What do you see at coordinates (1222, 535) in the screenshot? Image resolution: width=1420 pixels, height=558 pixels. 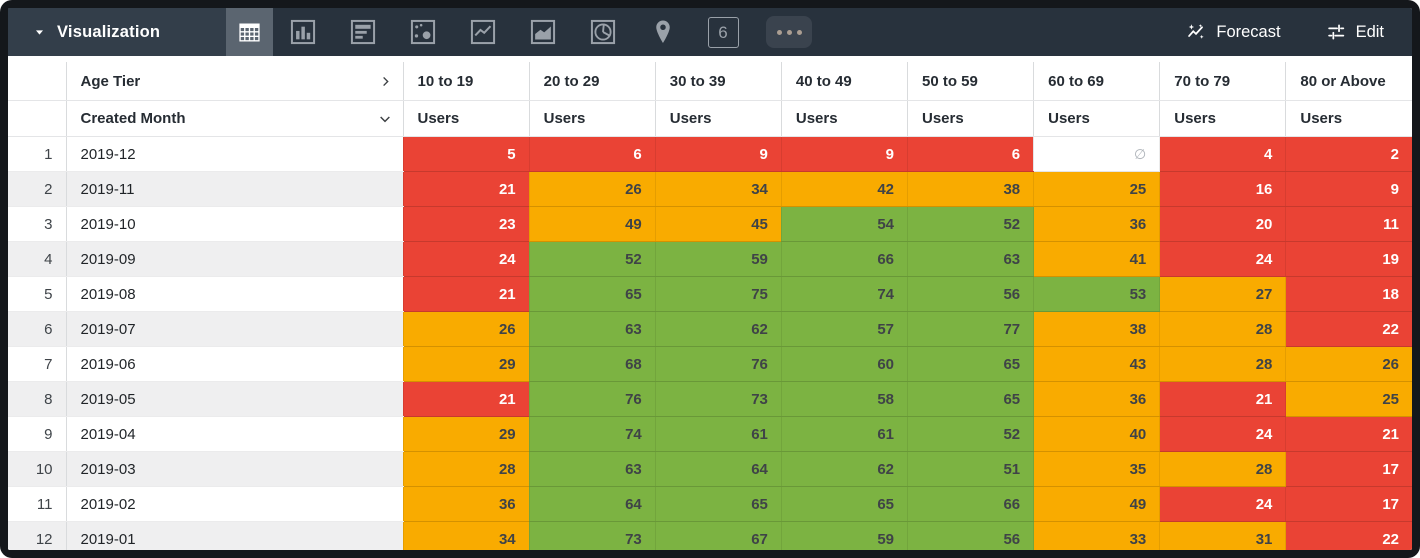 I see `users-value-cell: 31` at bounding box center [1222, 535].